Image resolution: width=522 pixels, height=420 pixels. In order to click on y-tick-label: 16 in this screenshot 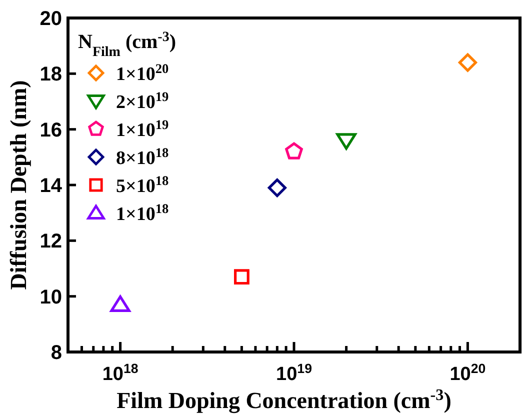, I will do `click(51, 130)`.